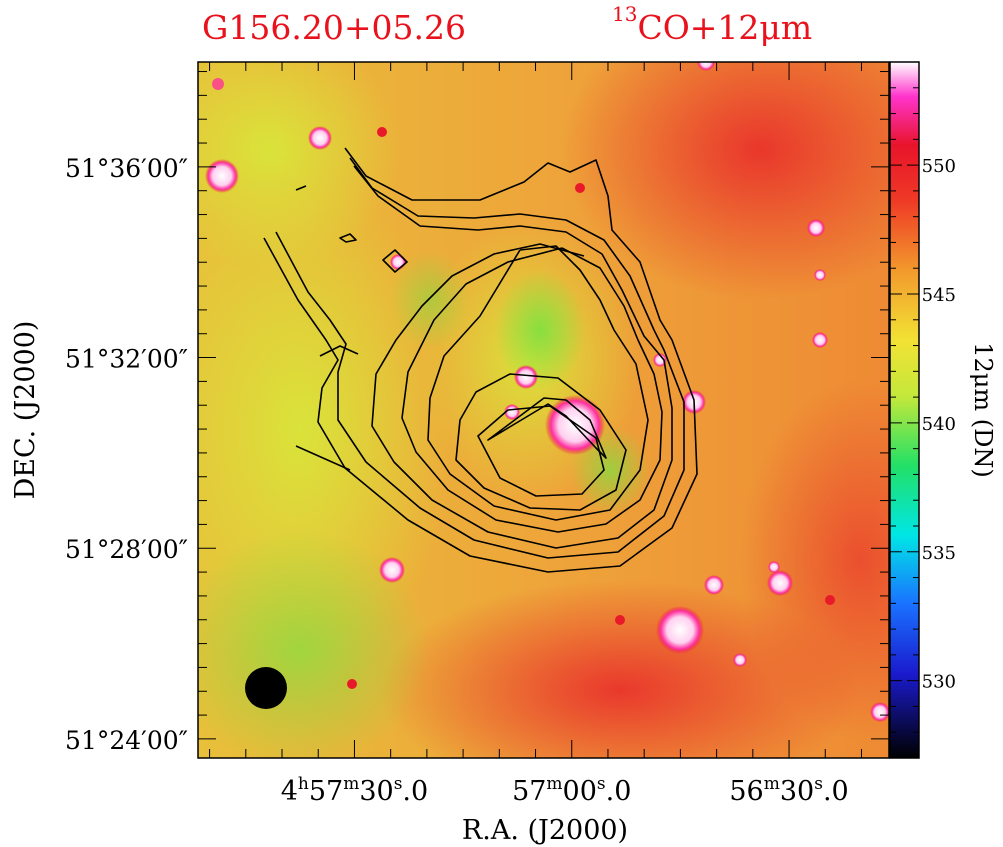 The image size is (1003, 847). I want to click on title-isotope-superscript: 13, so click(625, 14).